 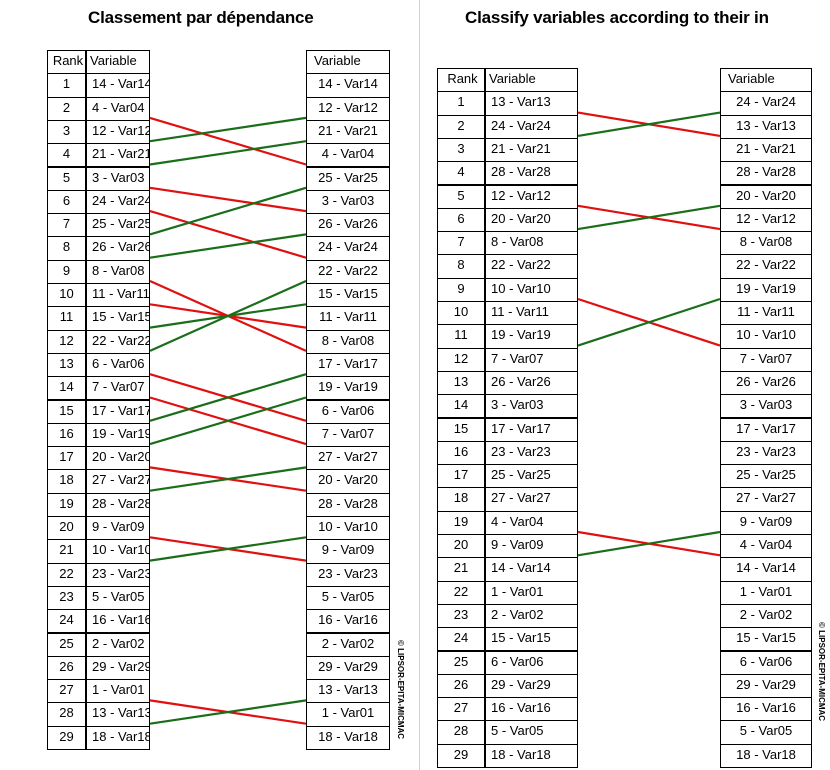 I want to click on variable-cell: 16 - Var16, so click(x=531, y=709).